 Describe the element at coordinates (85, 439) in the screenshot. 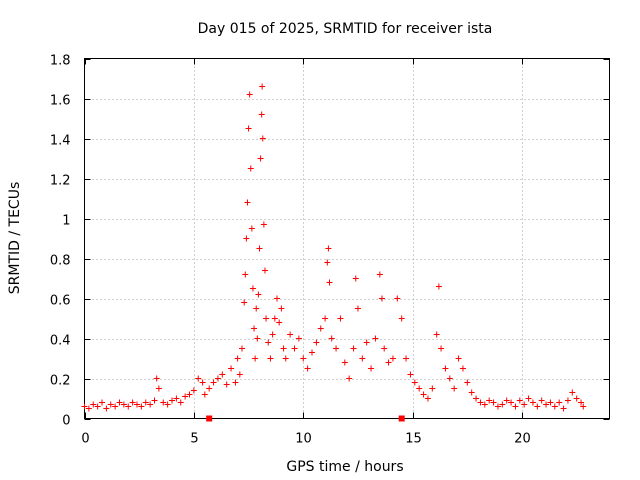

I see `x-tick-label: 0` at that location.